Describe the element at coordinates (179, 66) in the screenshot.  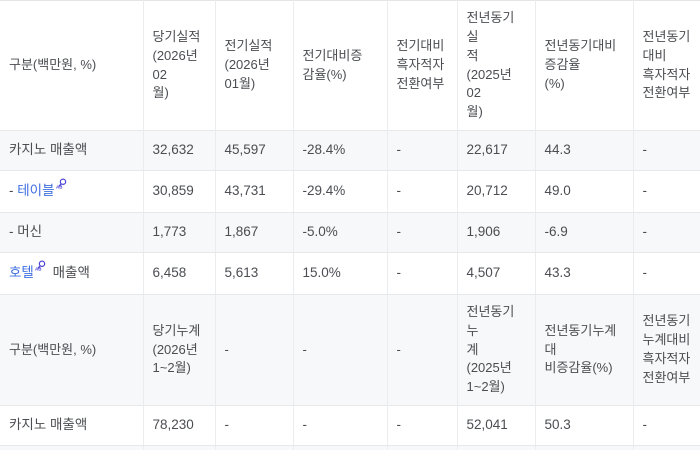
I see `column-header-current-month-result: 당기실적 (2026년02 월)` at that location.